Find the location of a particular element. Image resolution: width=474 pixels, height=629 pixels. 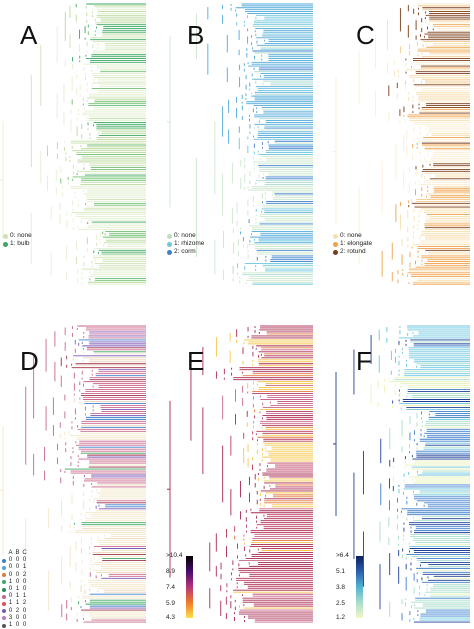

colorbar-tick: 7.4 is located at coordinates (171, 587).